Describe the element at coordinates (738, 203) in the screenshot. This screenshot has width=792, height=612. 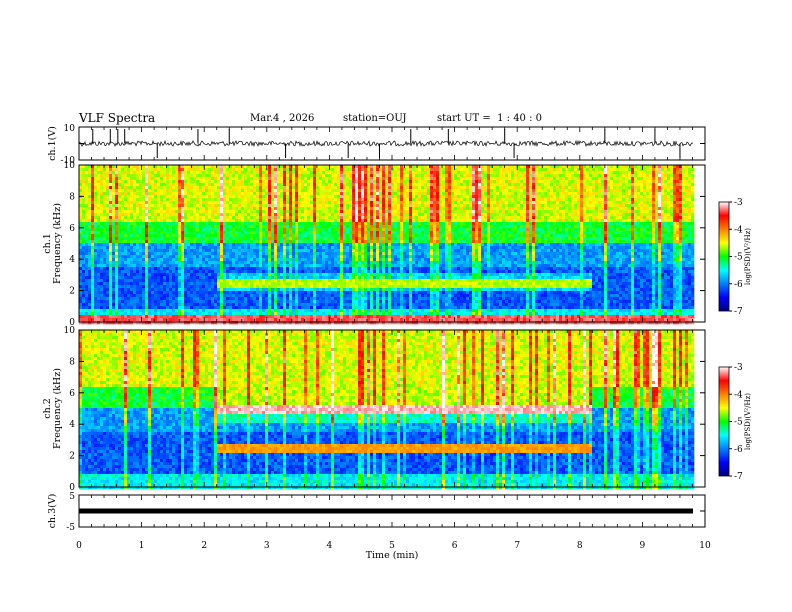
I see `spectrogram-ch1-colorbar-tick-label: -3` at that location.